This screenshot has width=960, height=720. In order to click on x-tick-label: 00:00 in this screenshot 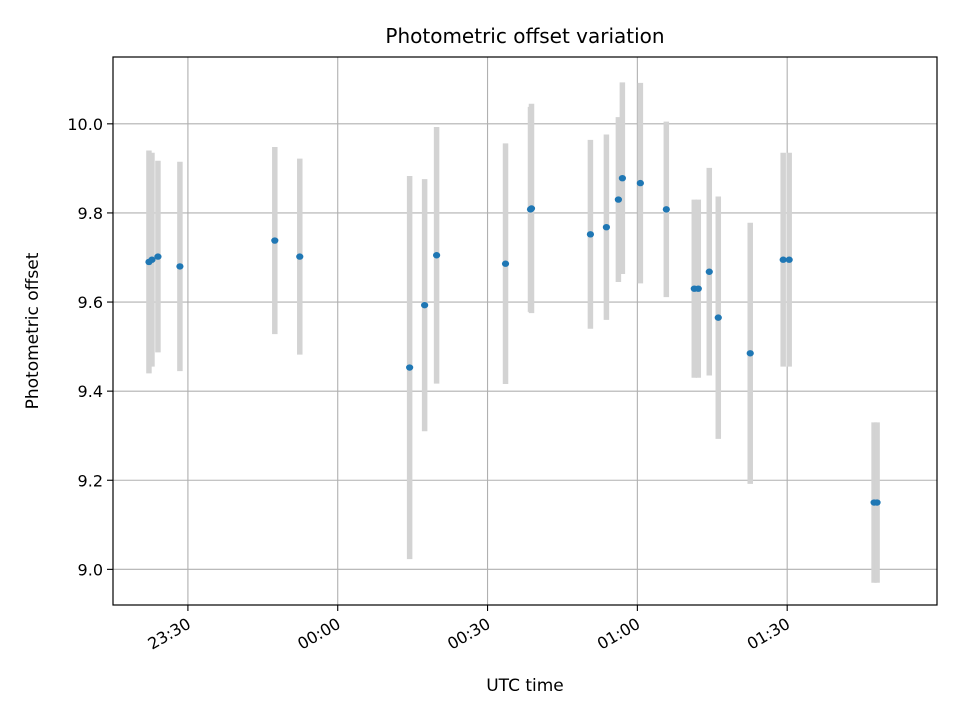, I will do `click(318, 634)`.